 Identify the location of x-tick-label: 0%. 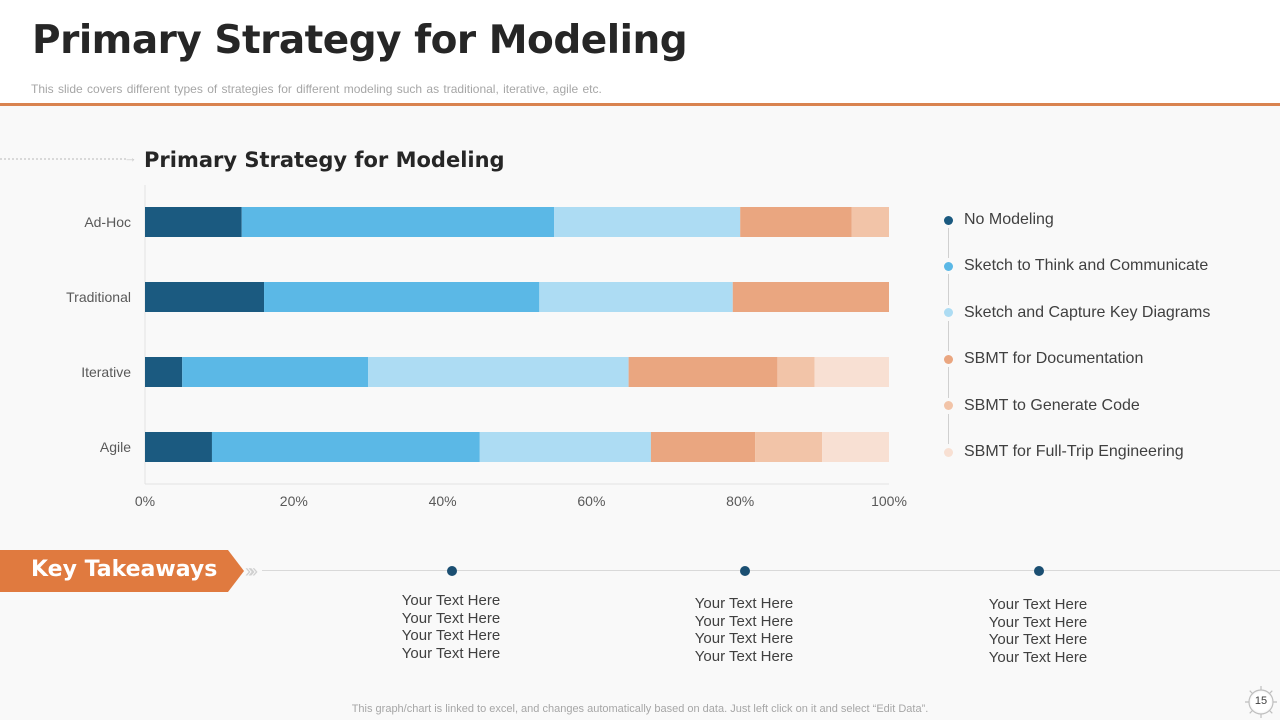
(145, 501).